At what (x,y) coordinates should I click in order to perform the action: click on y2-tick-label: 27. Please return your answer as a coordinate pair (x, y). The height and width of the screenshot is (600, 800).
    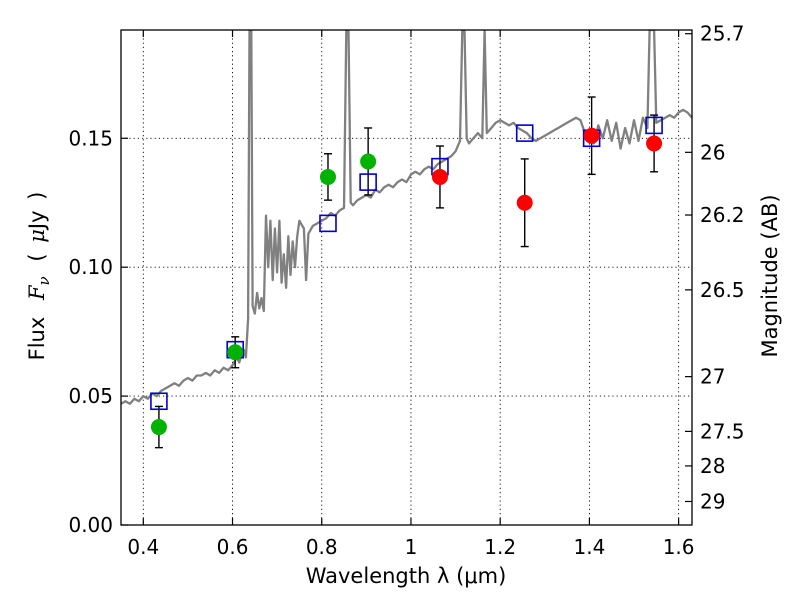
    Looking at the image, I should click on (712, 377).